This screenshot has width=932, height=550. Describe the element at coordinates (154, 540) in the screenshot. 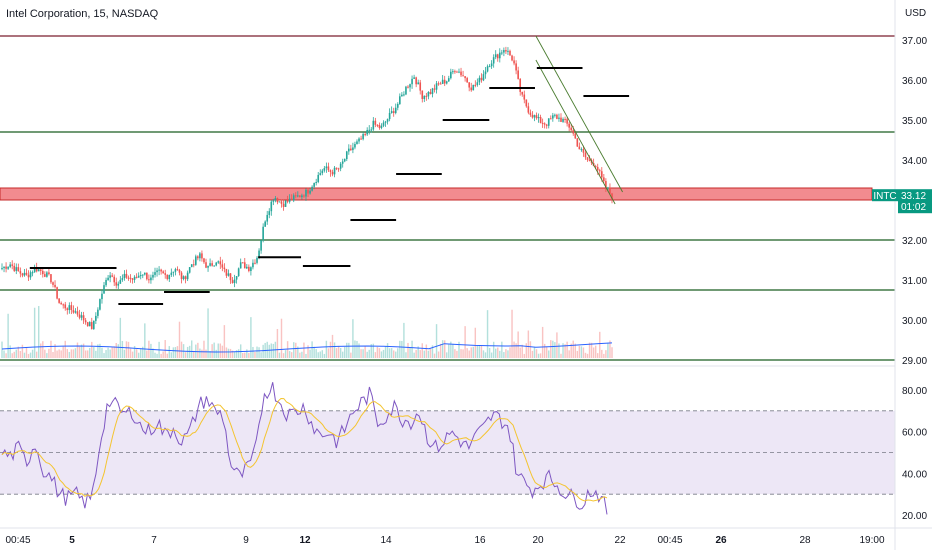

I see `time-tick-label: 7` at that location.